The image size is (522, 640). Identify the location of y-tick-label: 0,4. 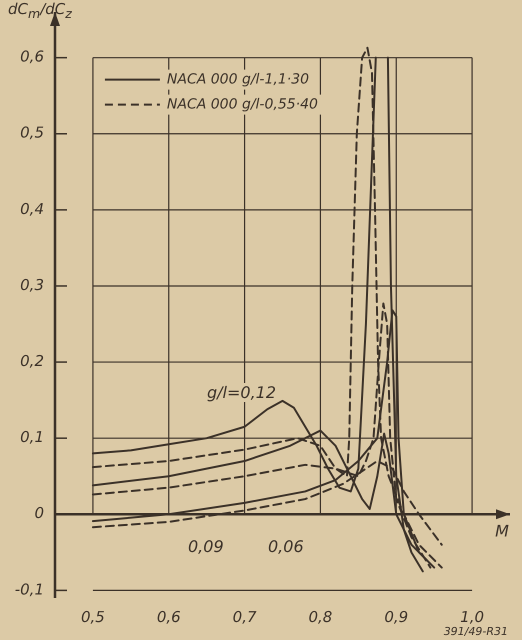
(32, 209).